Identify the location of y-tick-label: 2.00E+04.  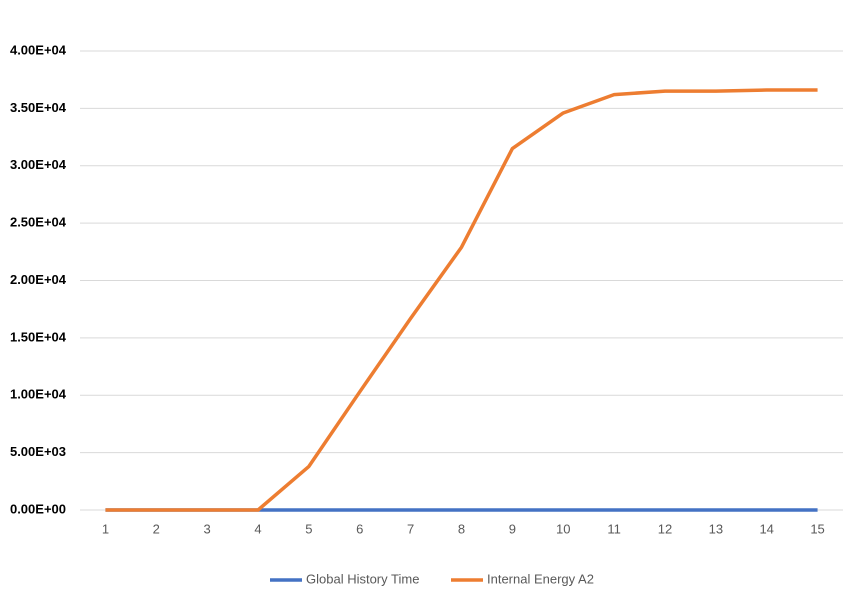
(38, 279).